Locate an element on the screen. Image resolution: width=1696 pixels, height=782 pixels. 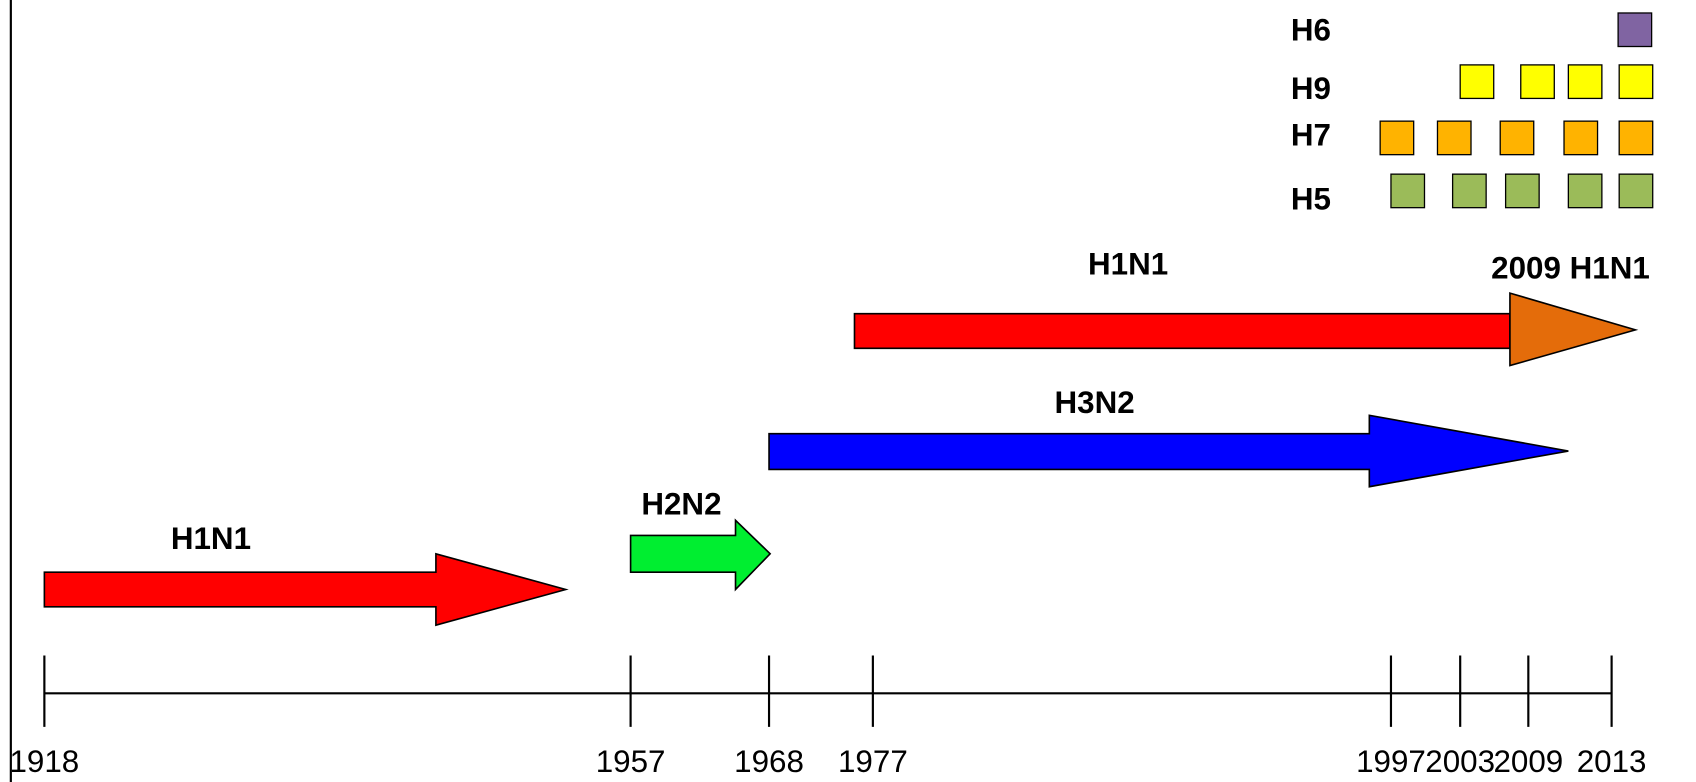
arrow-label: H2N2 is located at coordinates (681, 503).